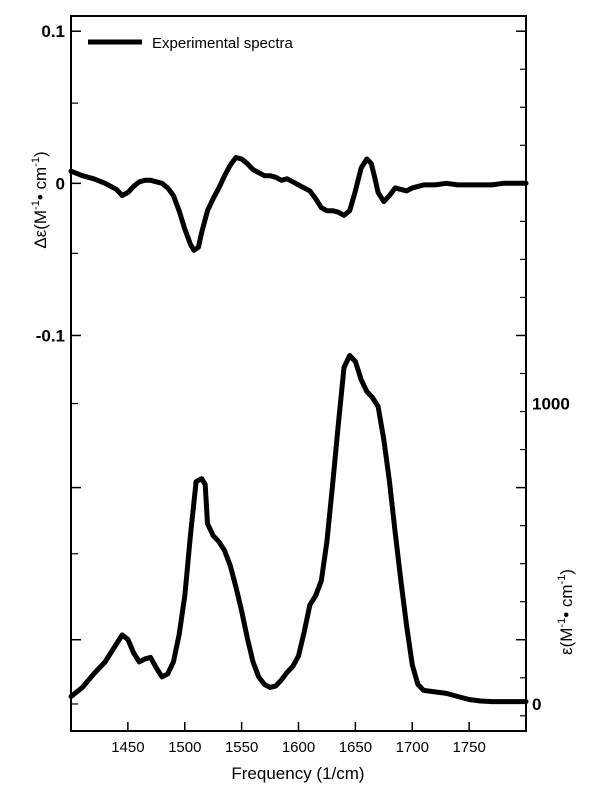 The height and width of the screenshot is (792, 600). What do you see at coordinates (566, 641) in the screenshot?
I see `right-axis-title-main: ε(M` at bounding box center [566, 641].